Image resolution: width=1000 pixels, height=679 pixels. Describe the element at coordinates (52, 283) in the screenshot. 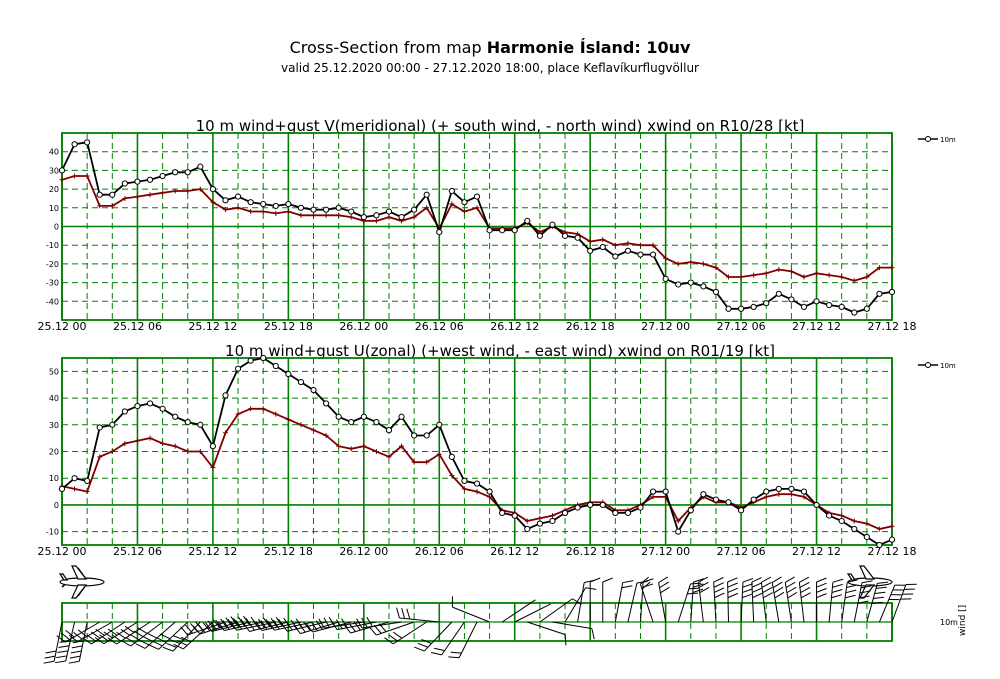

I see `chart1-y-tick-label: -30` at that location.